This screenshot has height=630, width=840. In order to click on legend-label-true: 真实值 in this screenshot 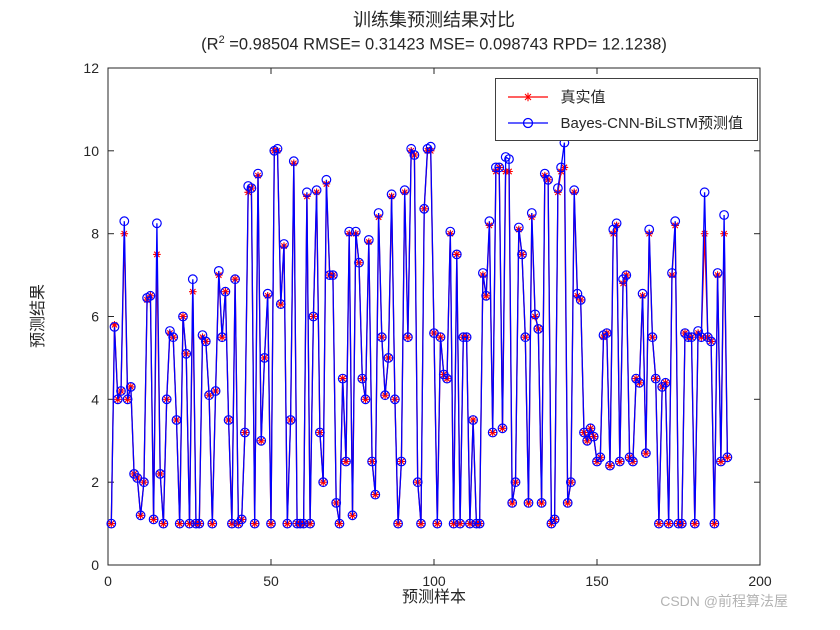, I will do `click(583, 97)`.